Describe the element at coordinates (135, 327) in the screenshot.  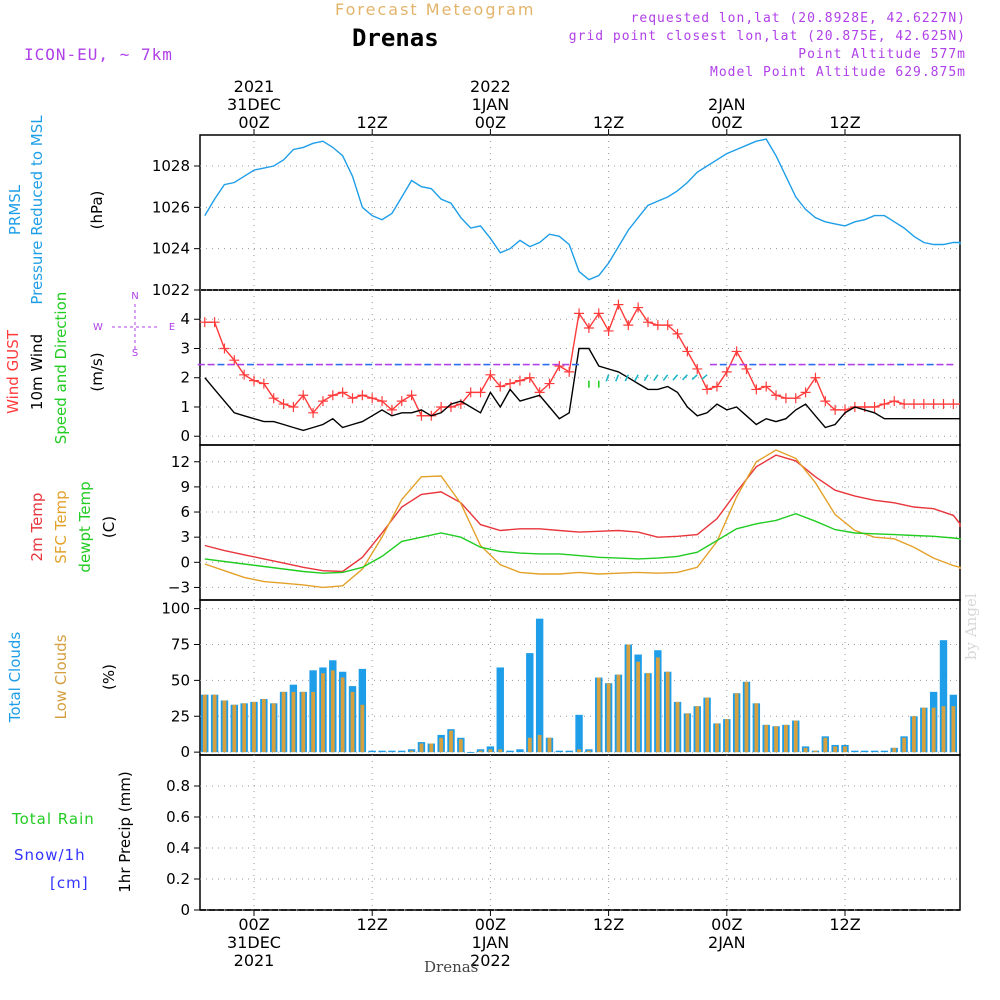
I see `compass-cross` at that location.